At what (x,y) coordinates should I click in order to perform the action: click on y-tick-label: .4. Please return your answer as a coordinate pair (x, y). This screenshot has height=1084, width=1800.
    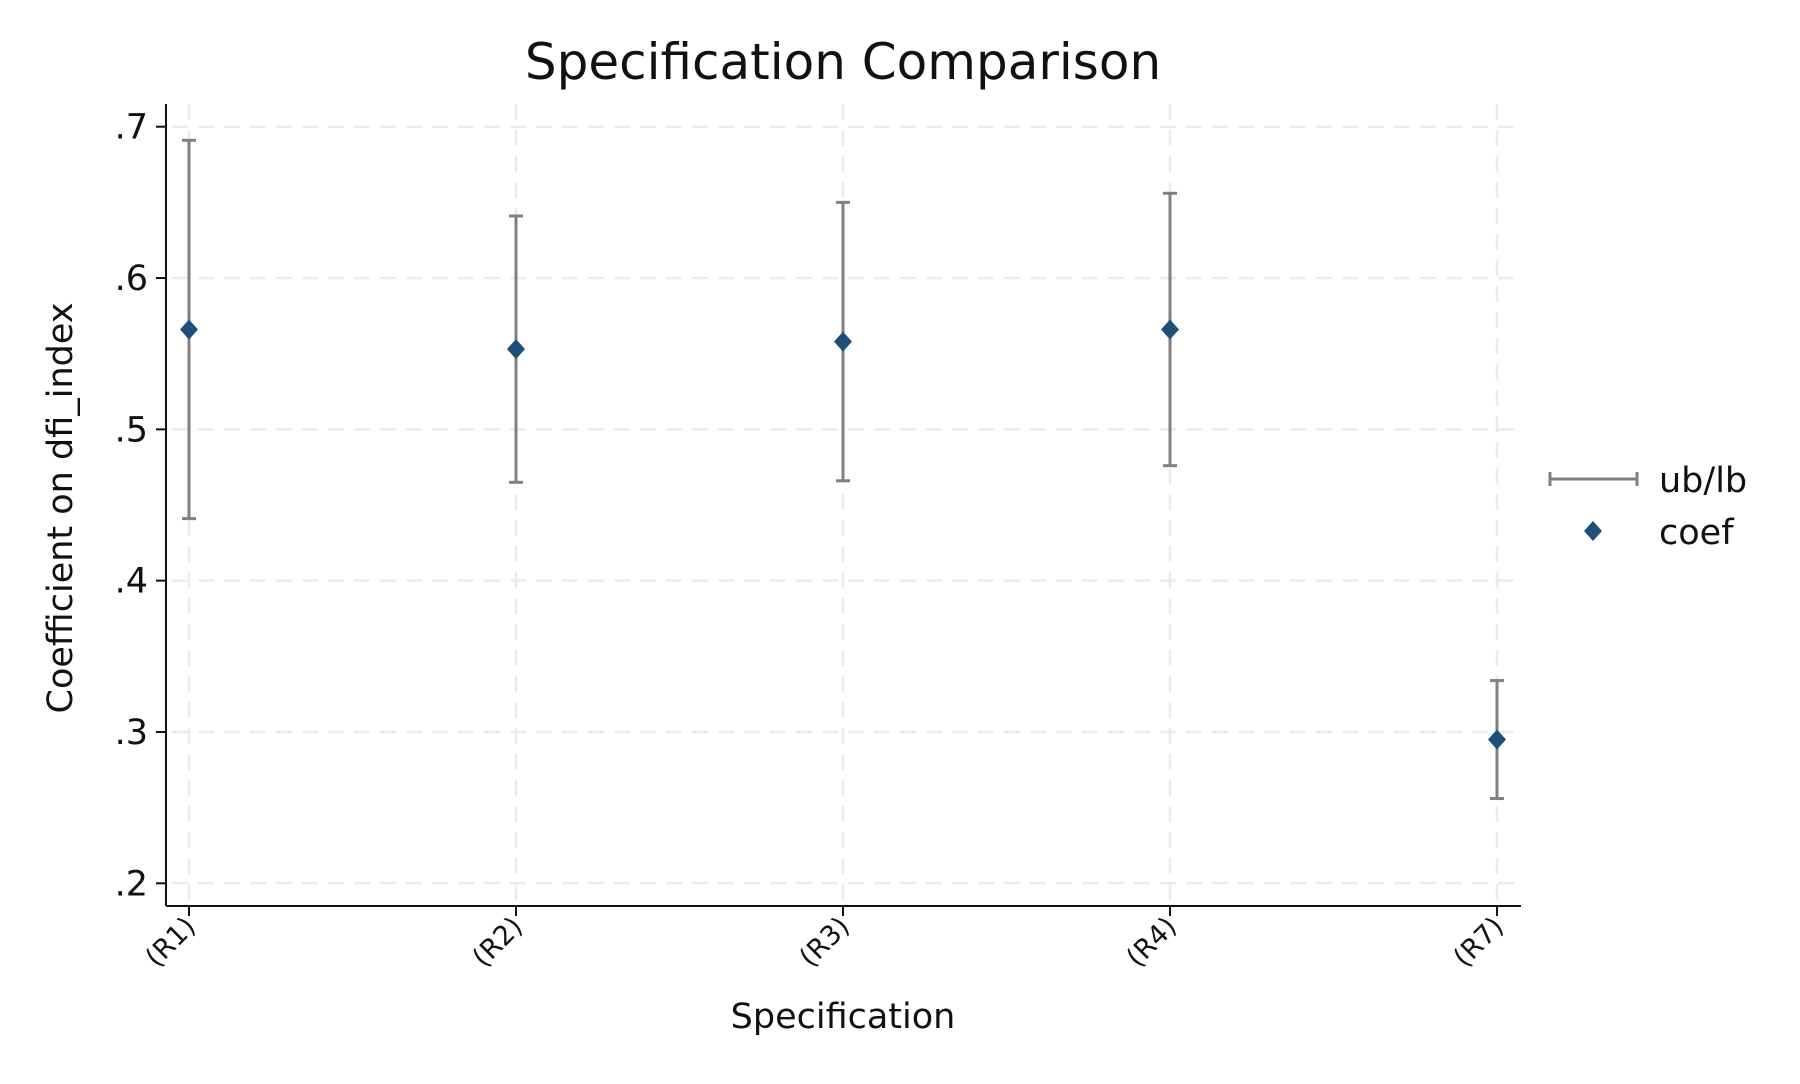
    Looking at the image, I should click on (131, 582).